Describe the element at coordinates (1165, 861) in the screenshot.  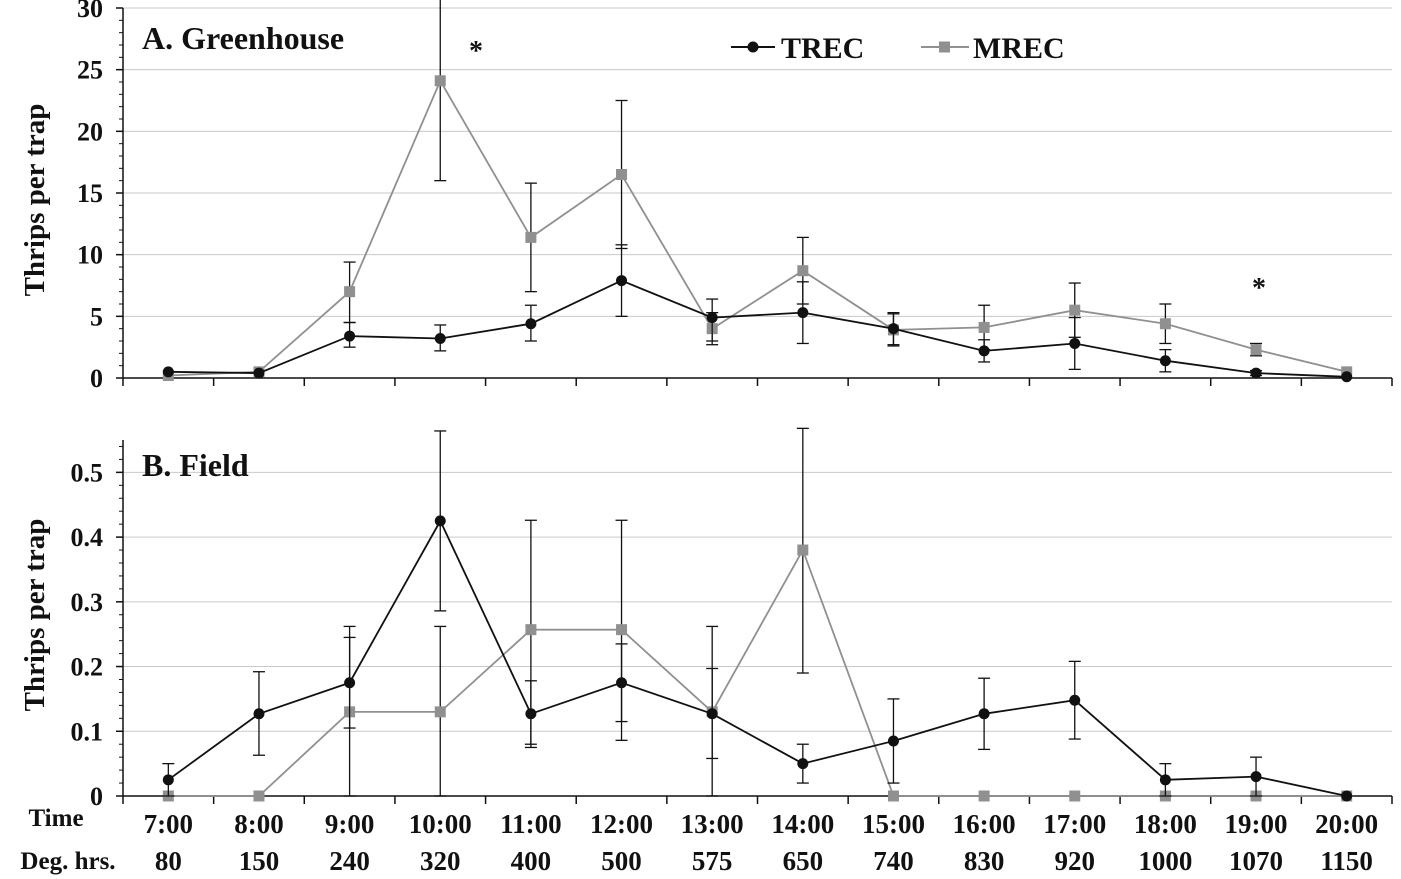
I see `x-deg-hrs-label: 1000` at that location.